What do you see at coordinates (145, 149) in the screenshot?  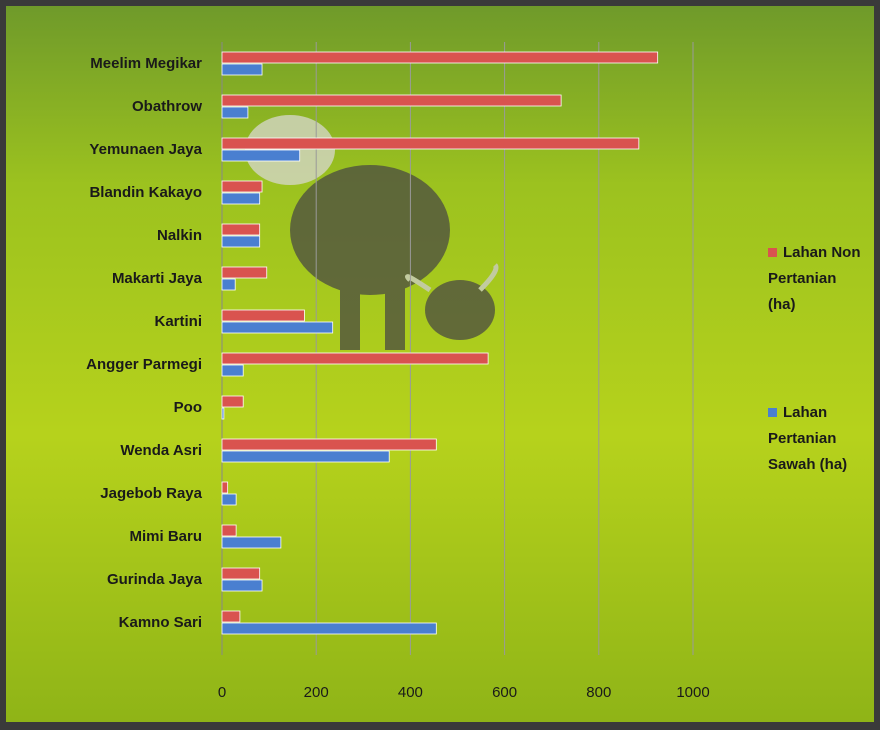 I see `y-tick-label: Yemunaen Jaya` at bounding box center [145, 149].